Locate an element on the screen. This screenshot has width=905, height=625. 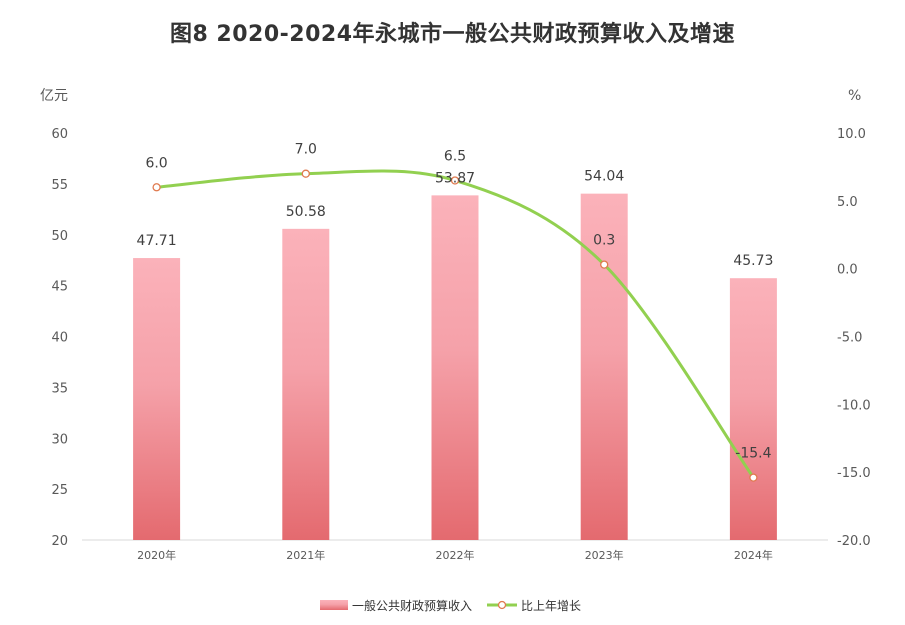
y-left-tick-label: 20 is located at coordinates (59, 541).